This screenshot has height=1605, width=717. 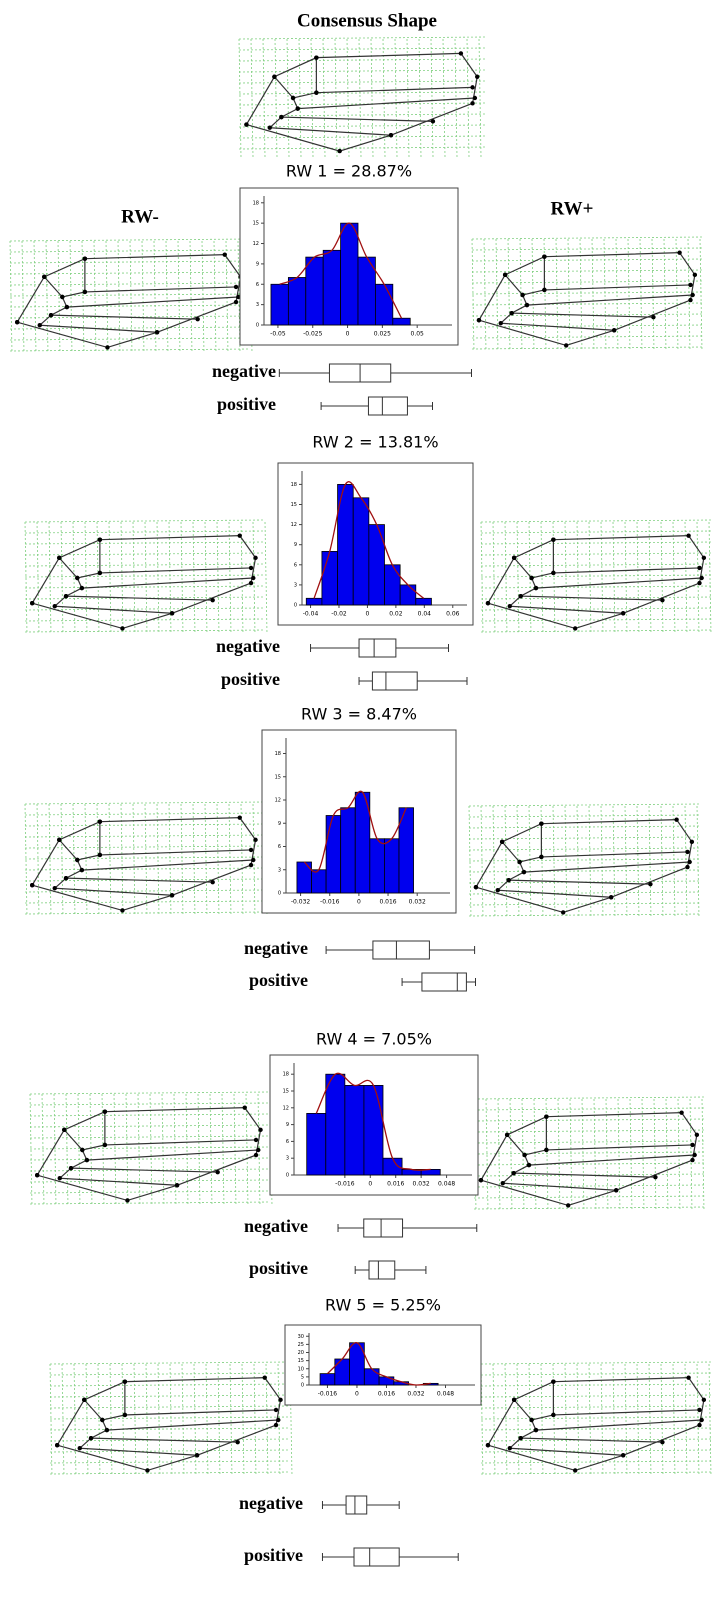 I want to click on x-tick-label: 0.05, so click(x=418, y=334).